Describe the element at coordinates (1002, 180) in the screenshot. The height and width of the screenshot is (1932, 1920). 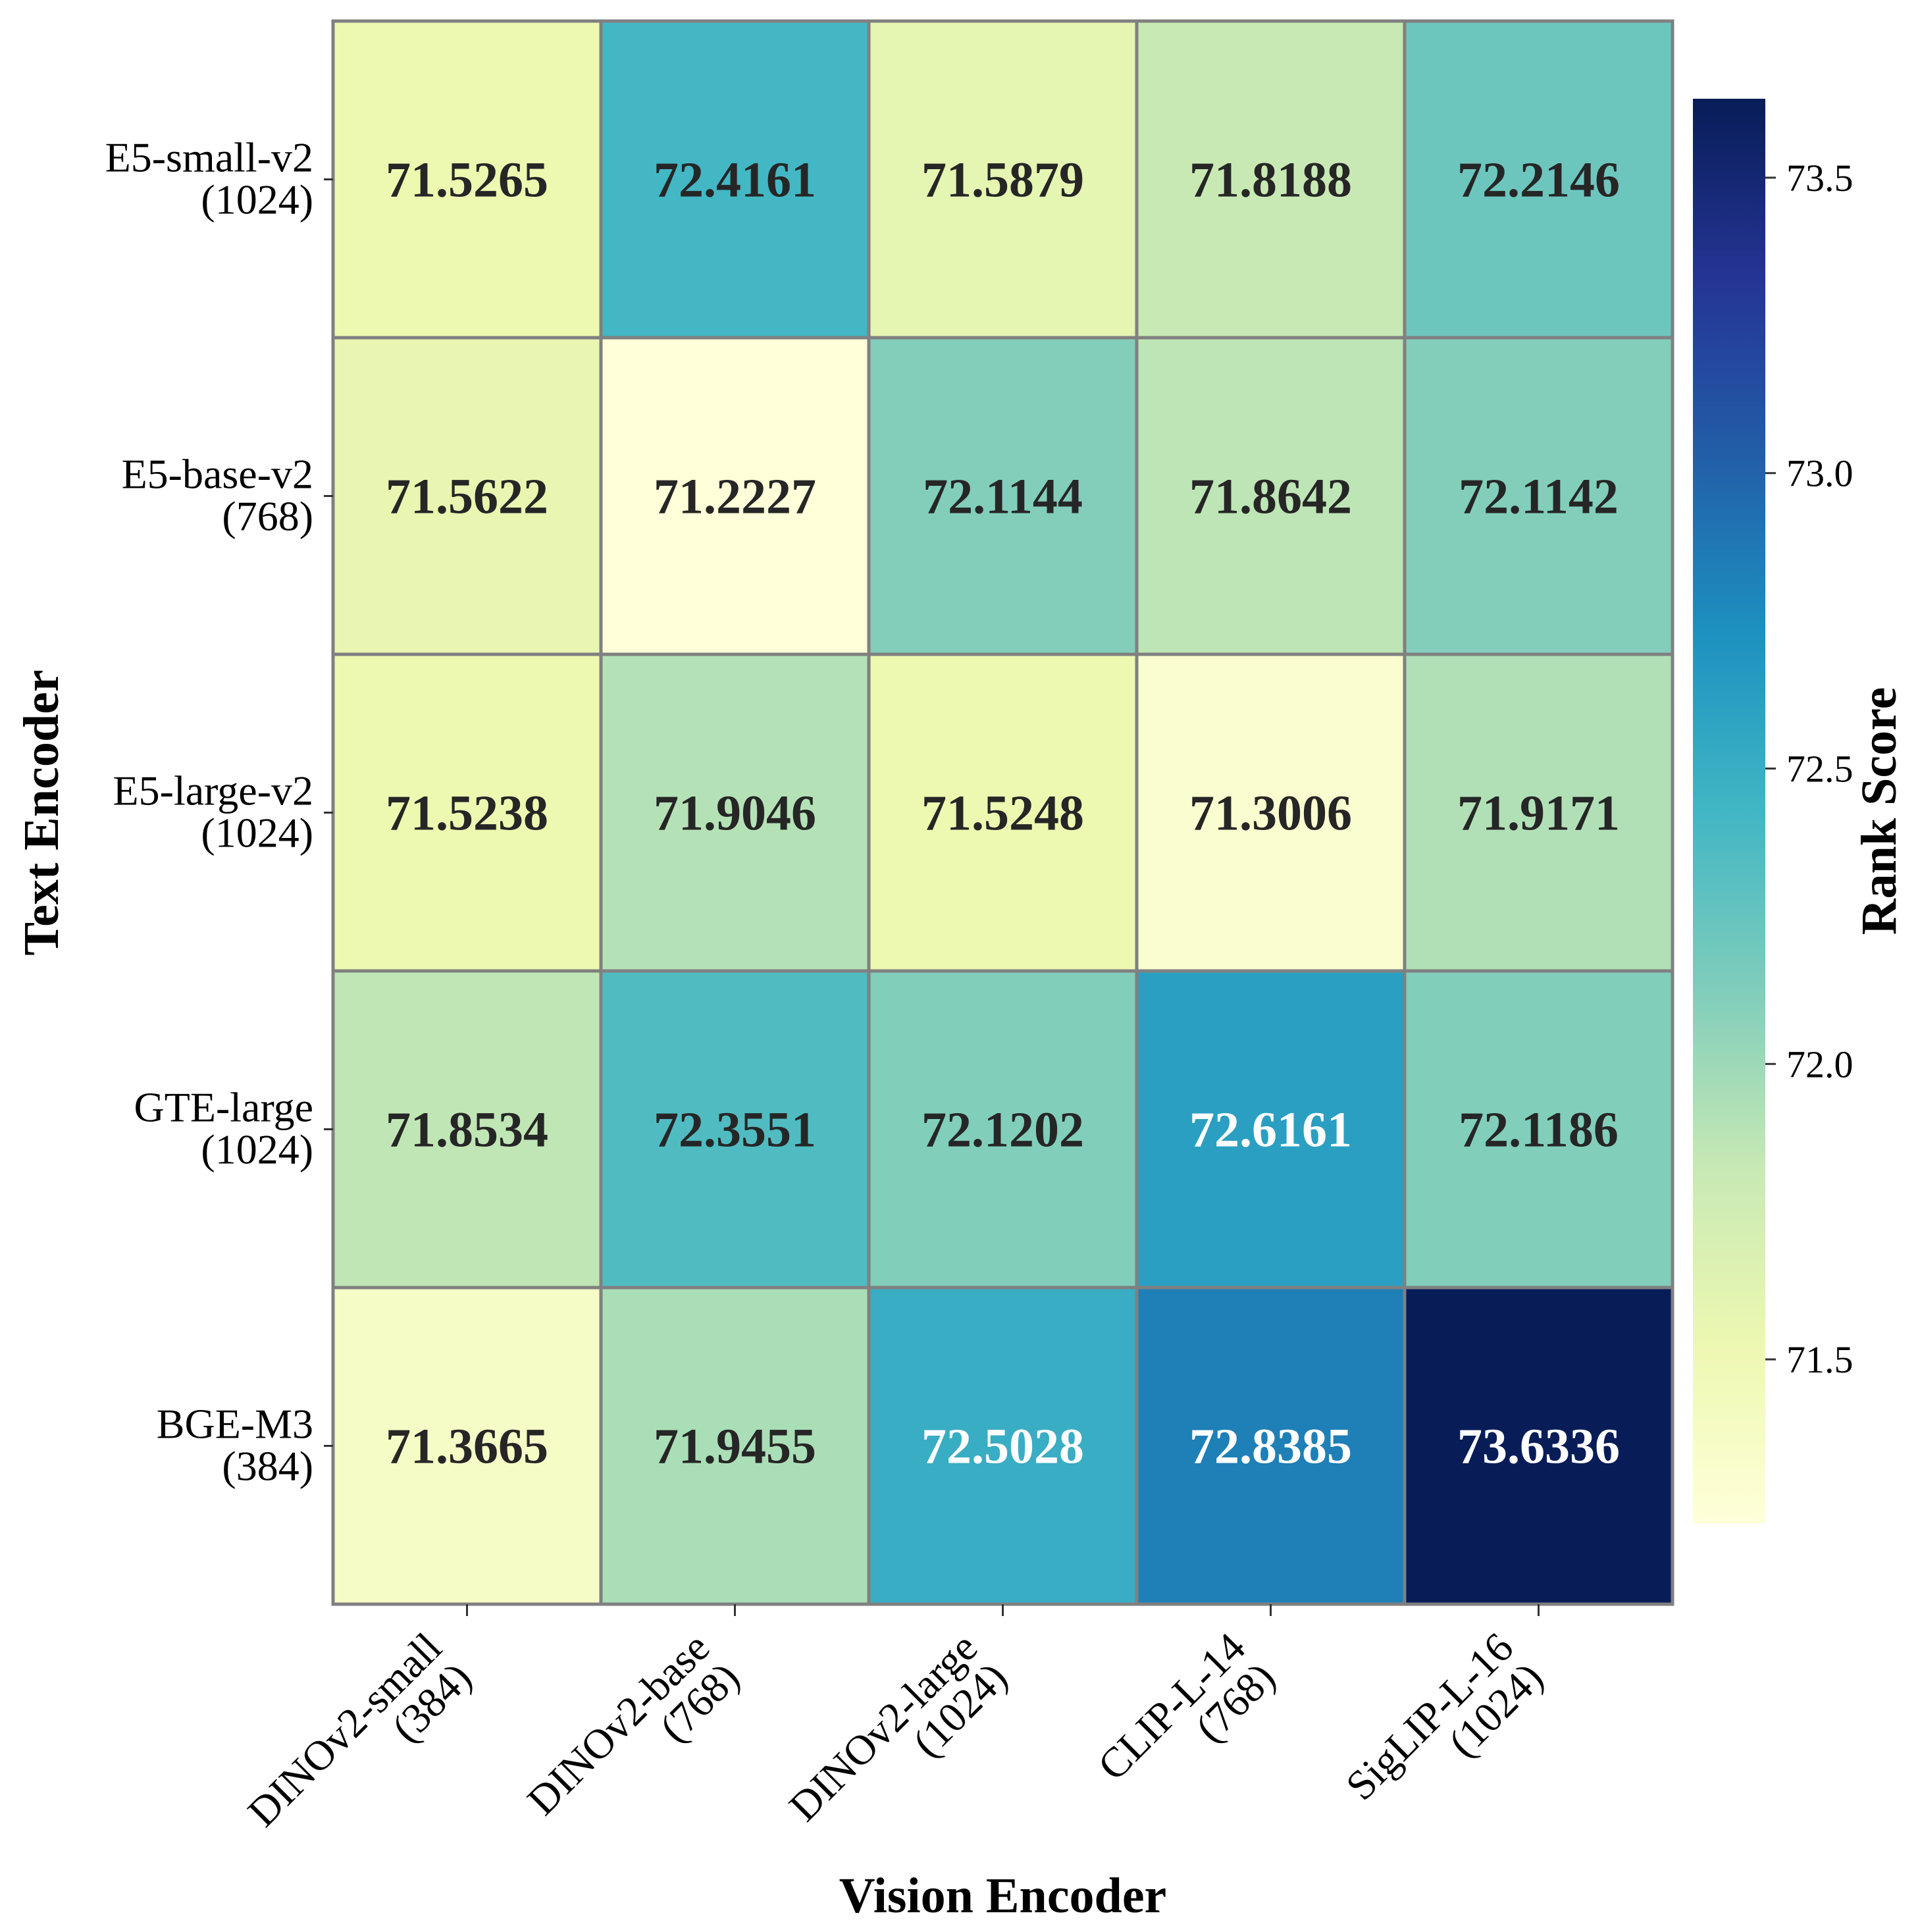
I see `cell-value-label: 71.5879` at that location.